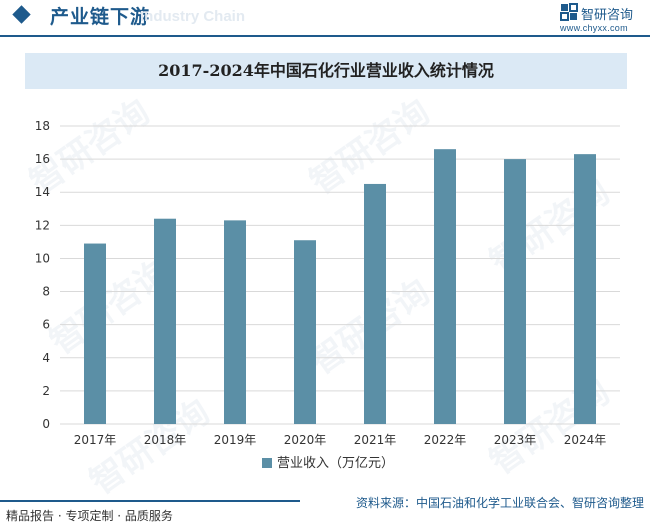 This screenshot has height=524, width=650. What do you see at coordinates (499, 503) in the screenshot?
I see `source-note: 资料来源：中国石油和化学工业联合会、智研咨询整理` at bounding box center [499, 503].